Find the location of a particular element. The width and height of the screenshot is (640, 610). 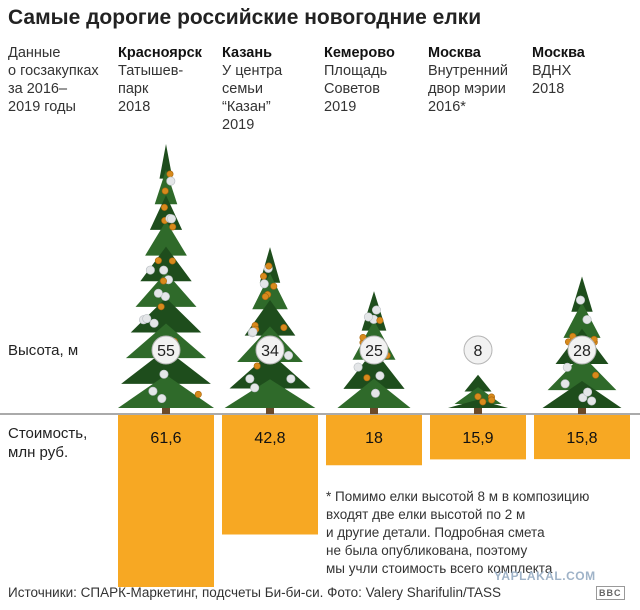

column-header-kemerovo: Кемерово Площадь Советов 2019 is located at coordinates (359, 80).